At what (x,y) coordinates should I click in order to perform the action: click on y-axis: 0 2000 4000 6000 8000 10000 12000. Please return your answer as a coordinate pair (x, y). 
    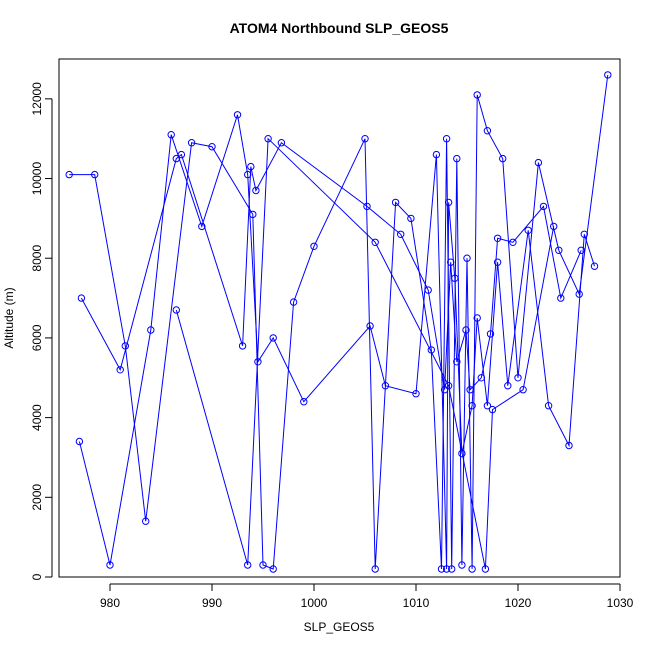
    Looking at the image, I should click on (41, 331).